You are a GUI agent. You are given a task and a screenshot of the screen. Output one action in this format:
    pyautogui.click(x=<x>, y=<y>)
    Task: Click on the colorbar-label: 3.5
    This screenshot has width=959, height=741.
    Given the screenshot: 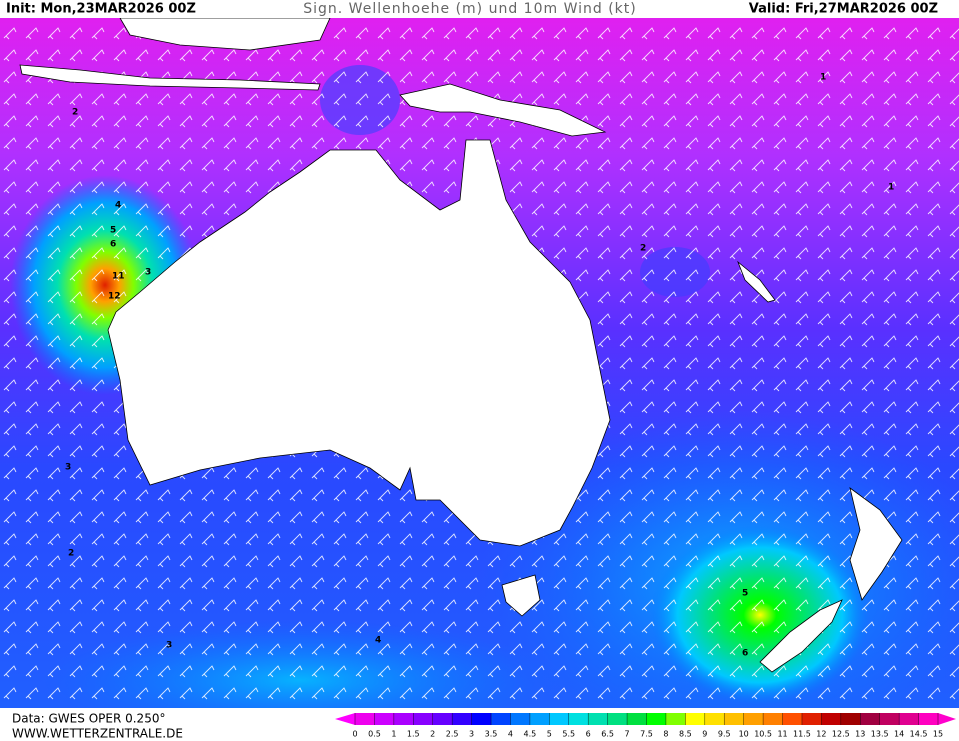 What is the action you would take?
    pyautogui.click(x=491, y=734)
    